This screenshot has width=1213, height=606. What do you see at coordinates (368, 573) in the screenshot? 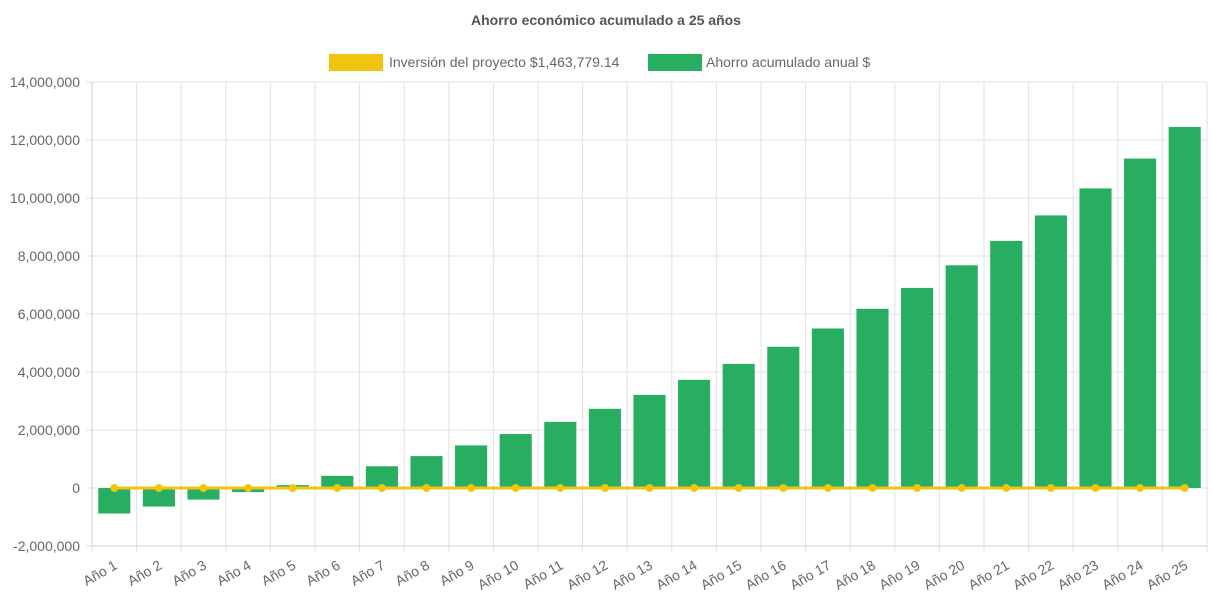
I see `x-tick-label: Año 7` at bounding box center [368, 573].